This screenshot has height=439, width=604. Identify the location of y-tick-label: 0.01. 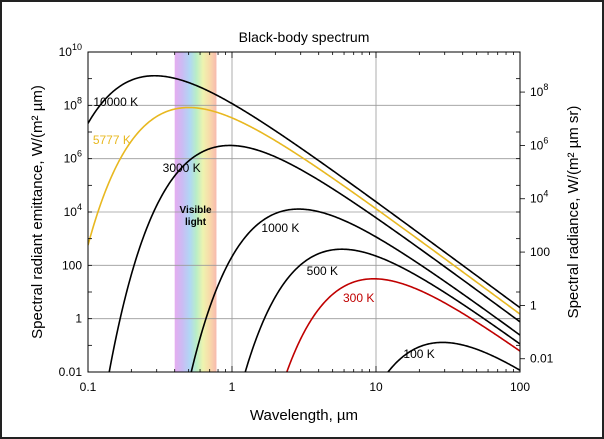
(71, 372).